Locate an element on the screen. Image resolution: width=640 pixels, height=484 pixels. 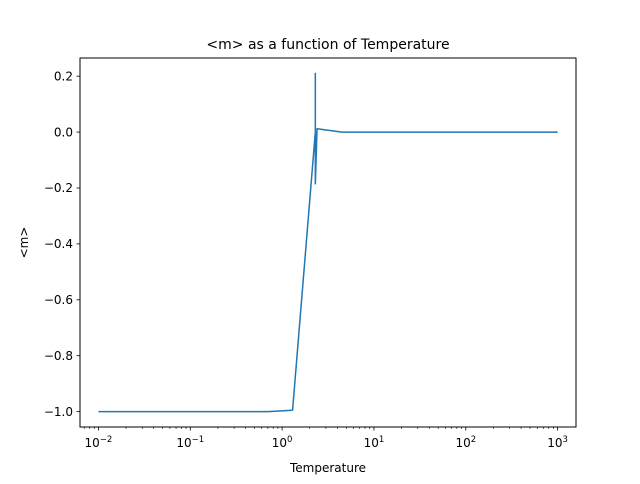
x-tick-label: 10¹ is located at coordinates (374, 442).